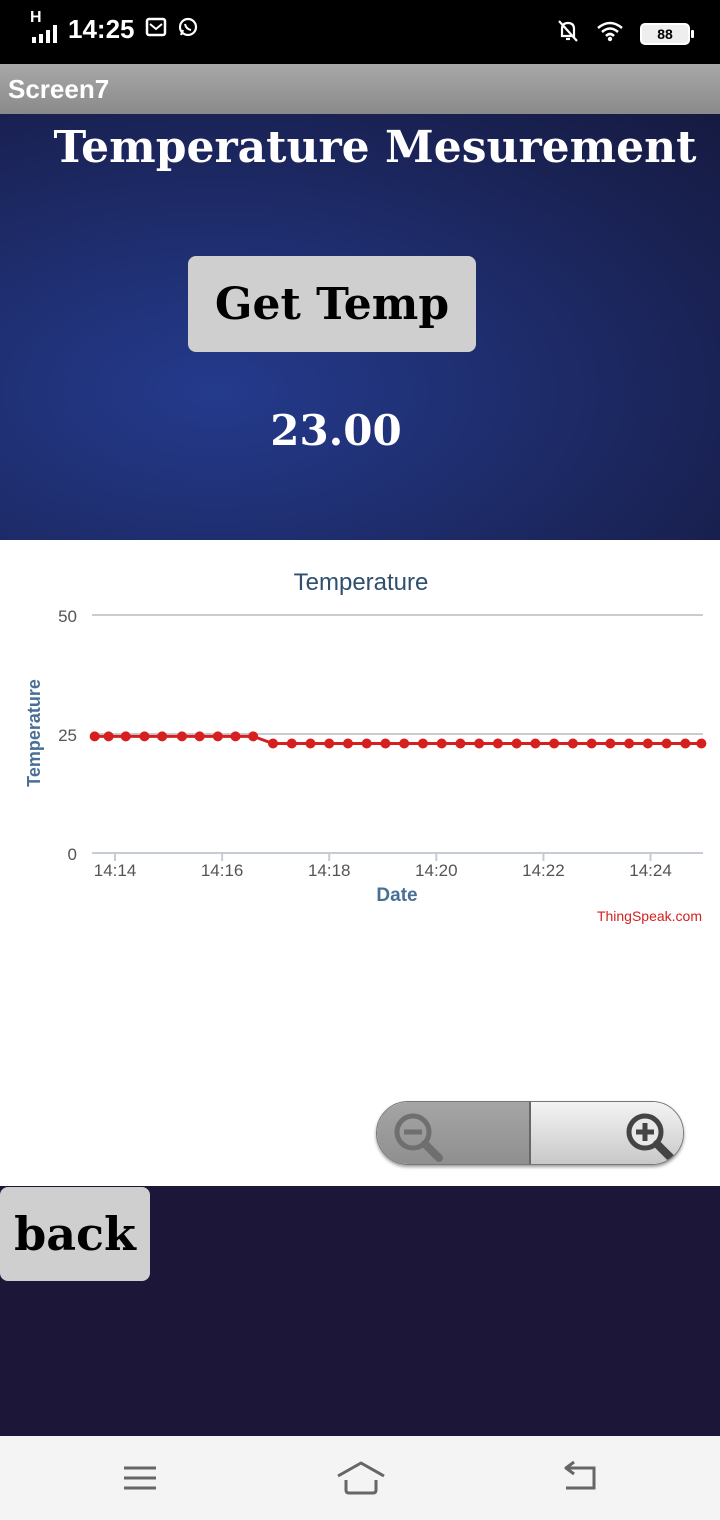 This screenshot has height=1520, width=720. I want to click on battery-level: 88, so click(665, 33).